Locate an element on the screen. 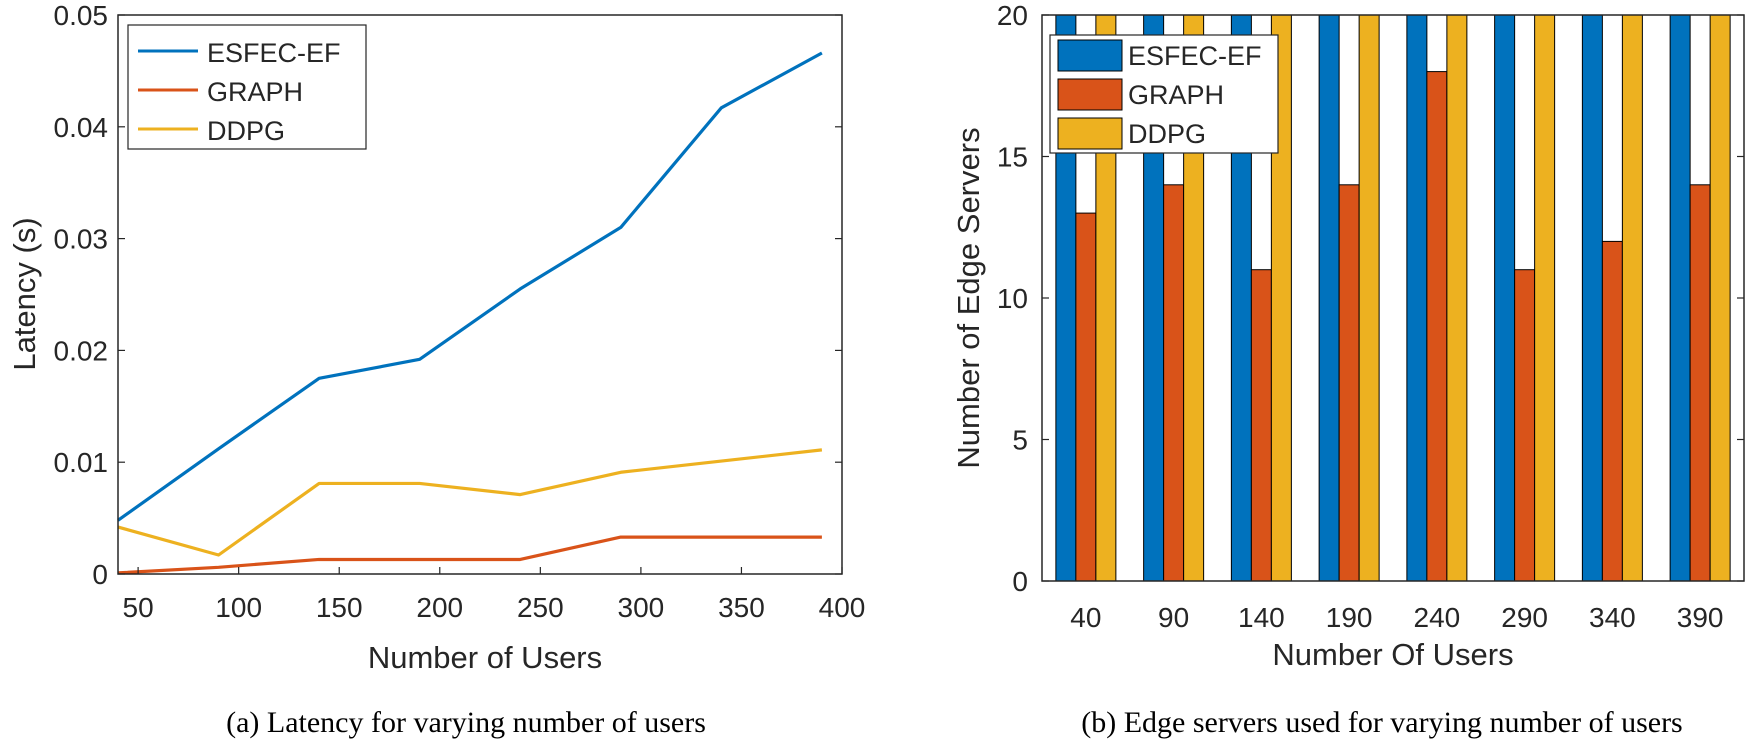  x-tick-label-a: 150 is located at coordinates (339, 607).